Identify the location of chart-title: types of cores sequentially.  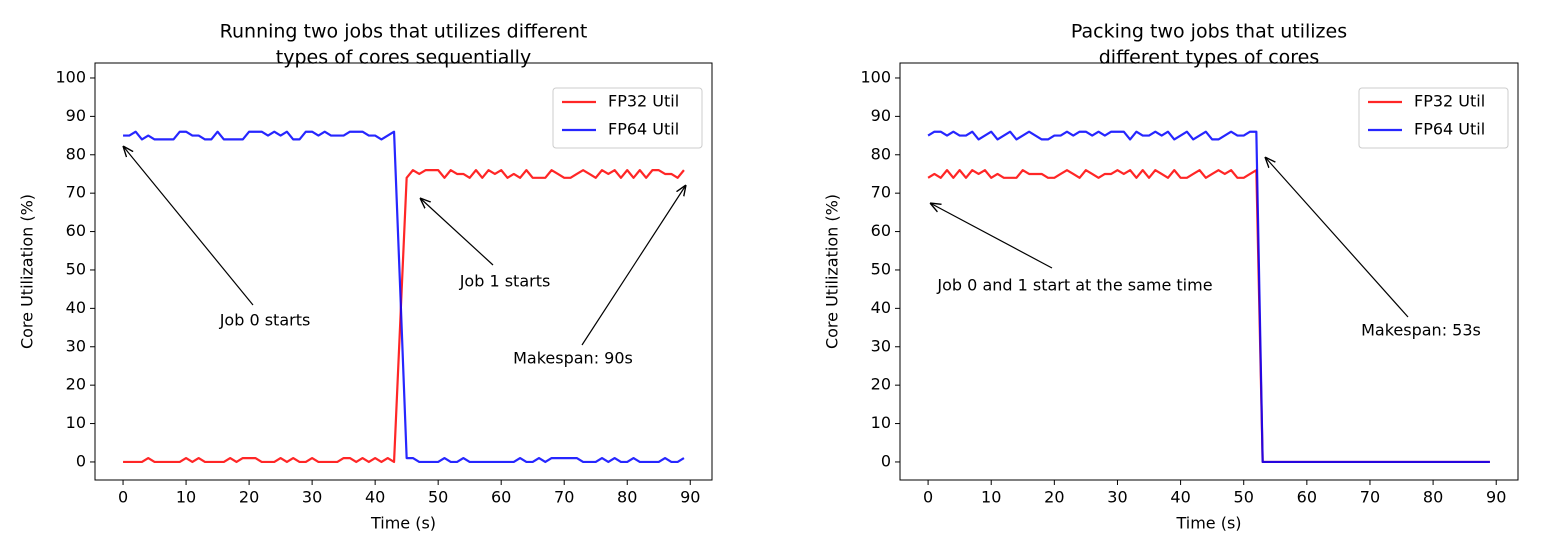
(403, 58).